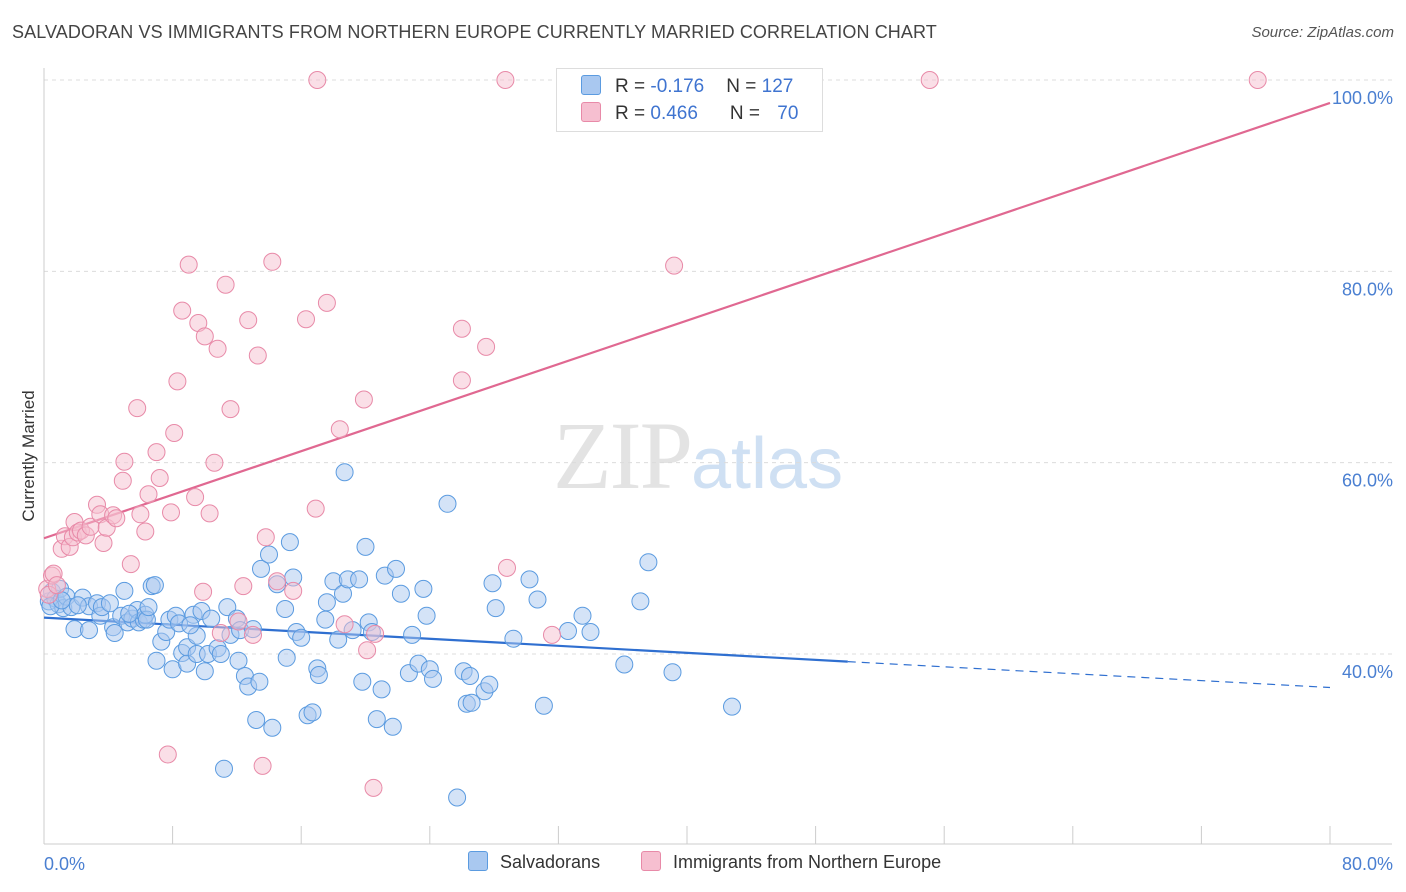  Describe the element at coordinates (1362, 98) in the screenshot. I see `y-tick-label: 100.0%` at that location.